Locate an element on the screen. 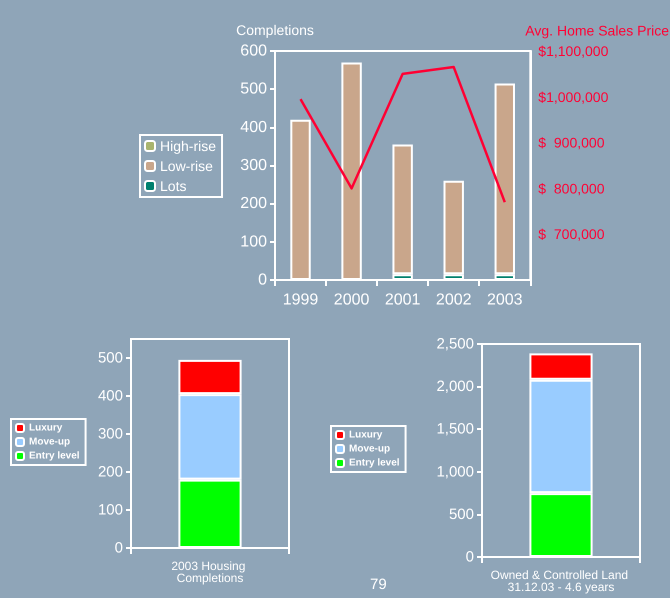 The height and width of the screenshot is (598, 670). y-tick-label: 2,000 is located at coordinates (455, 387).